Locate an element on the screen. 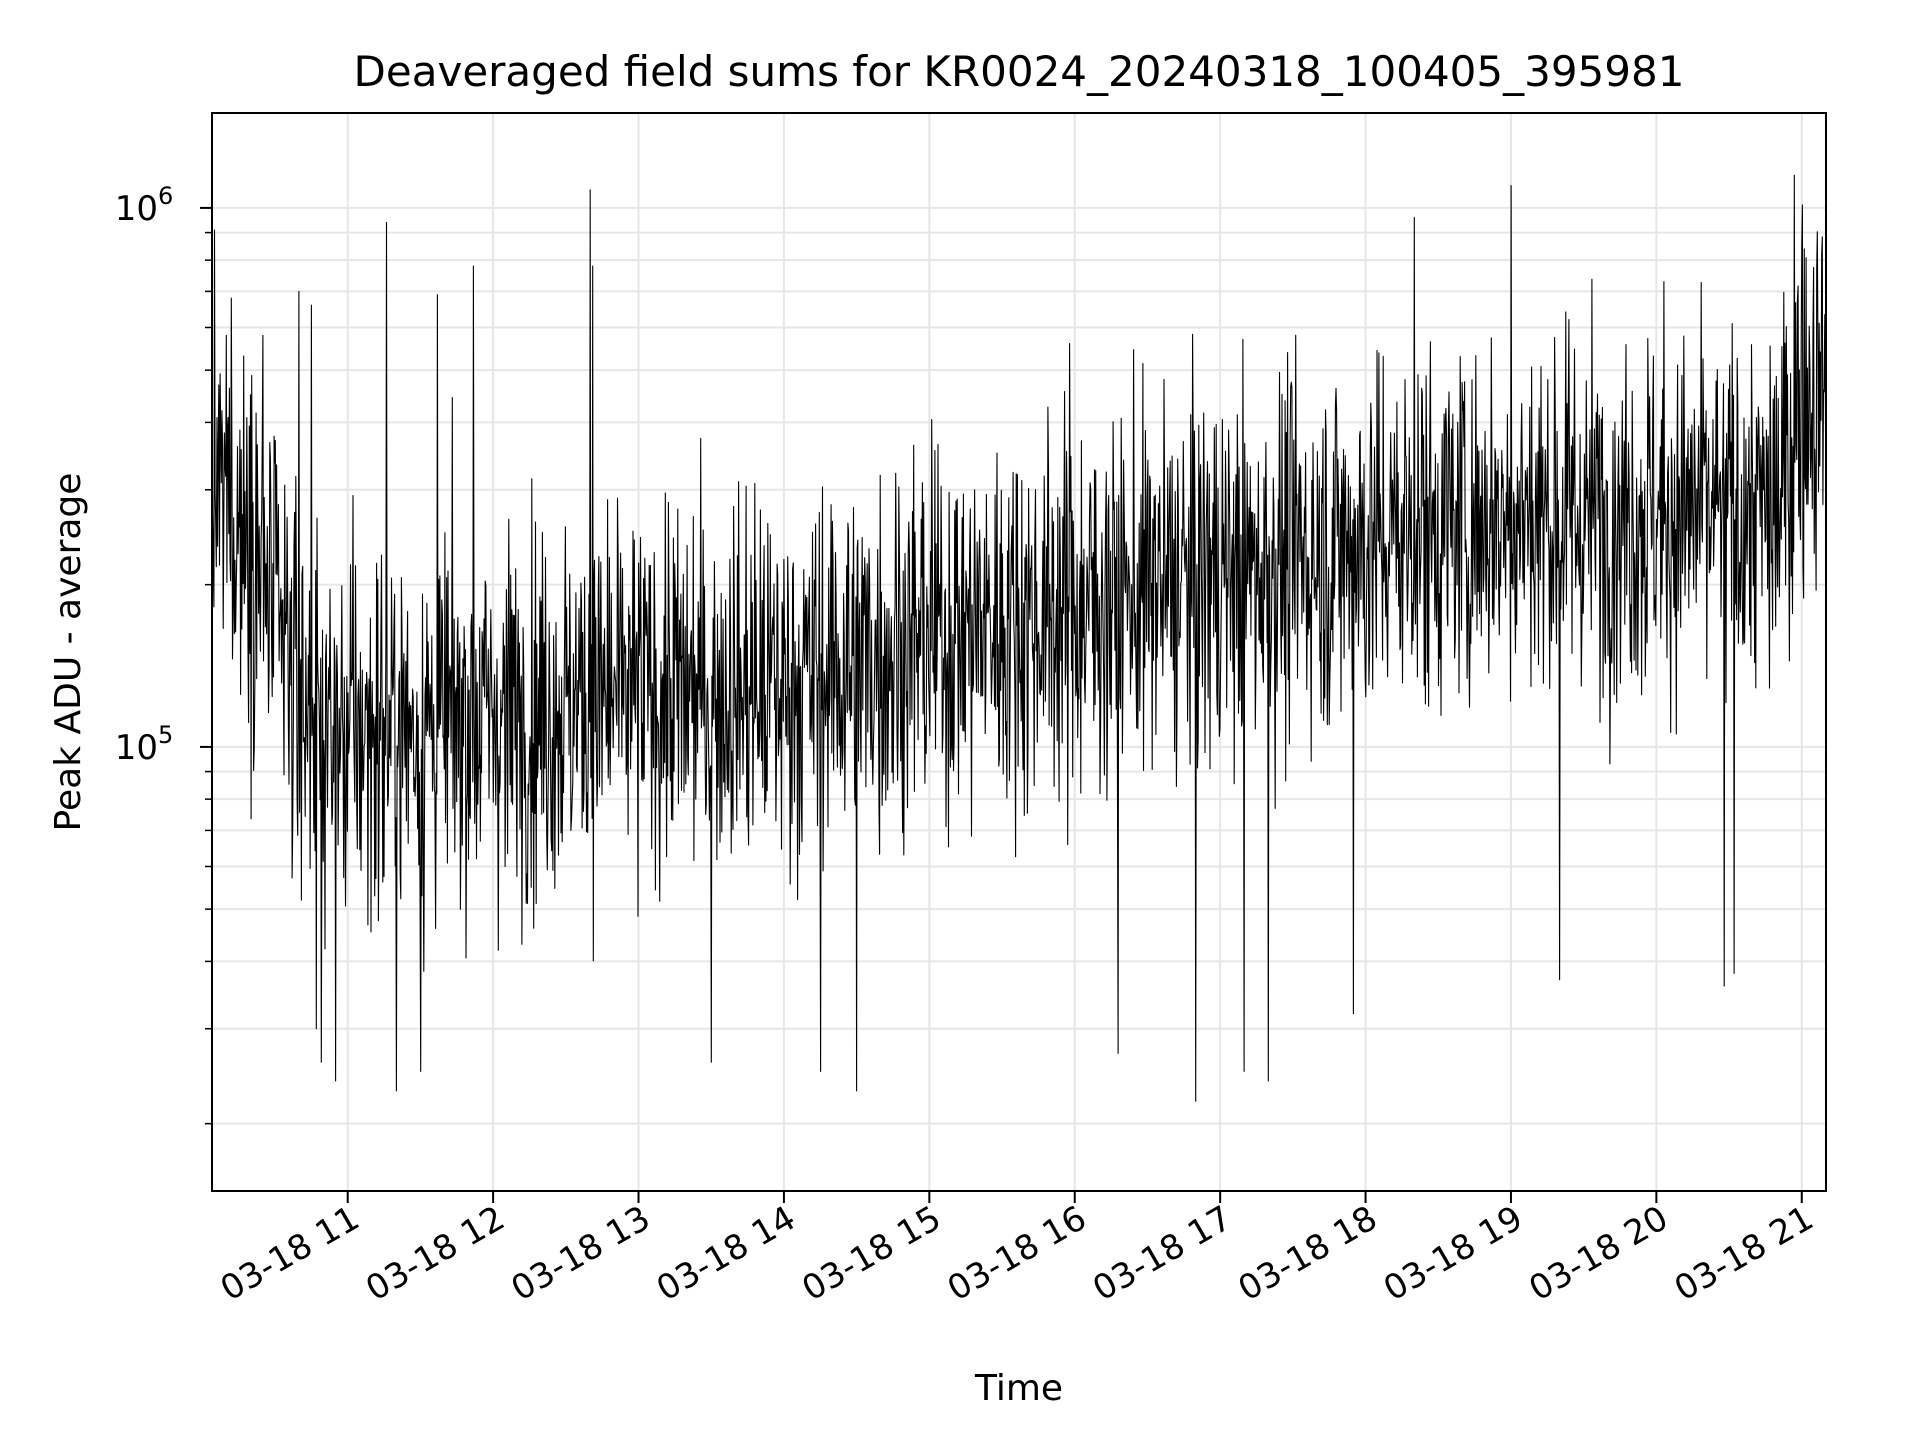  x-axis-label: Time is located at coordinates (1018, 1388).